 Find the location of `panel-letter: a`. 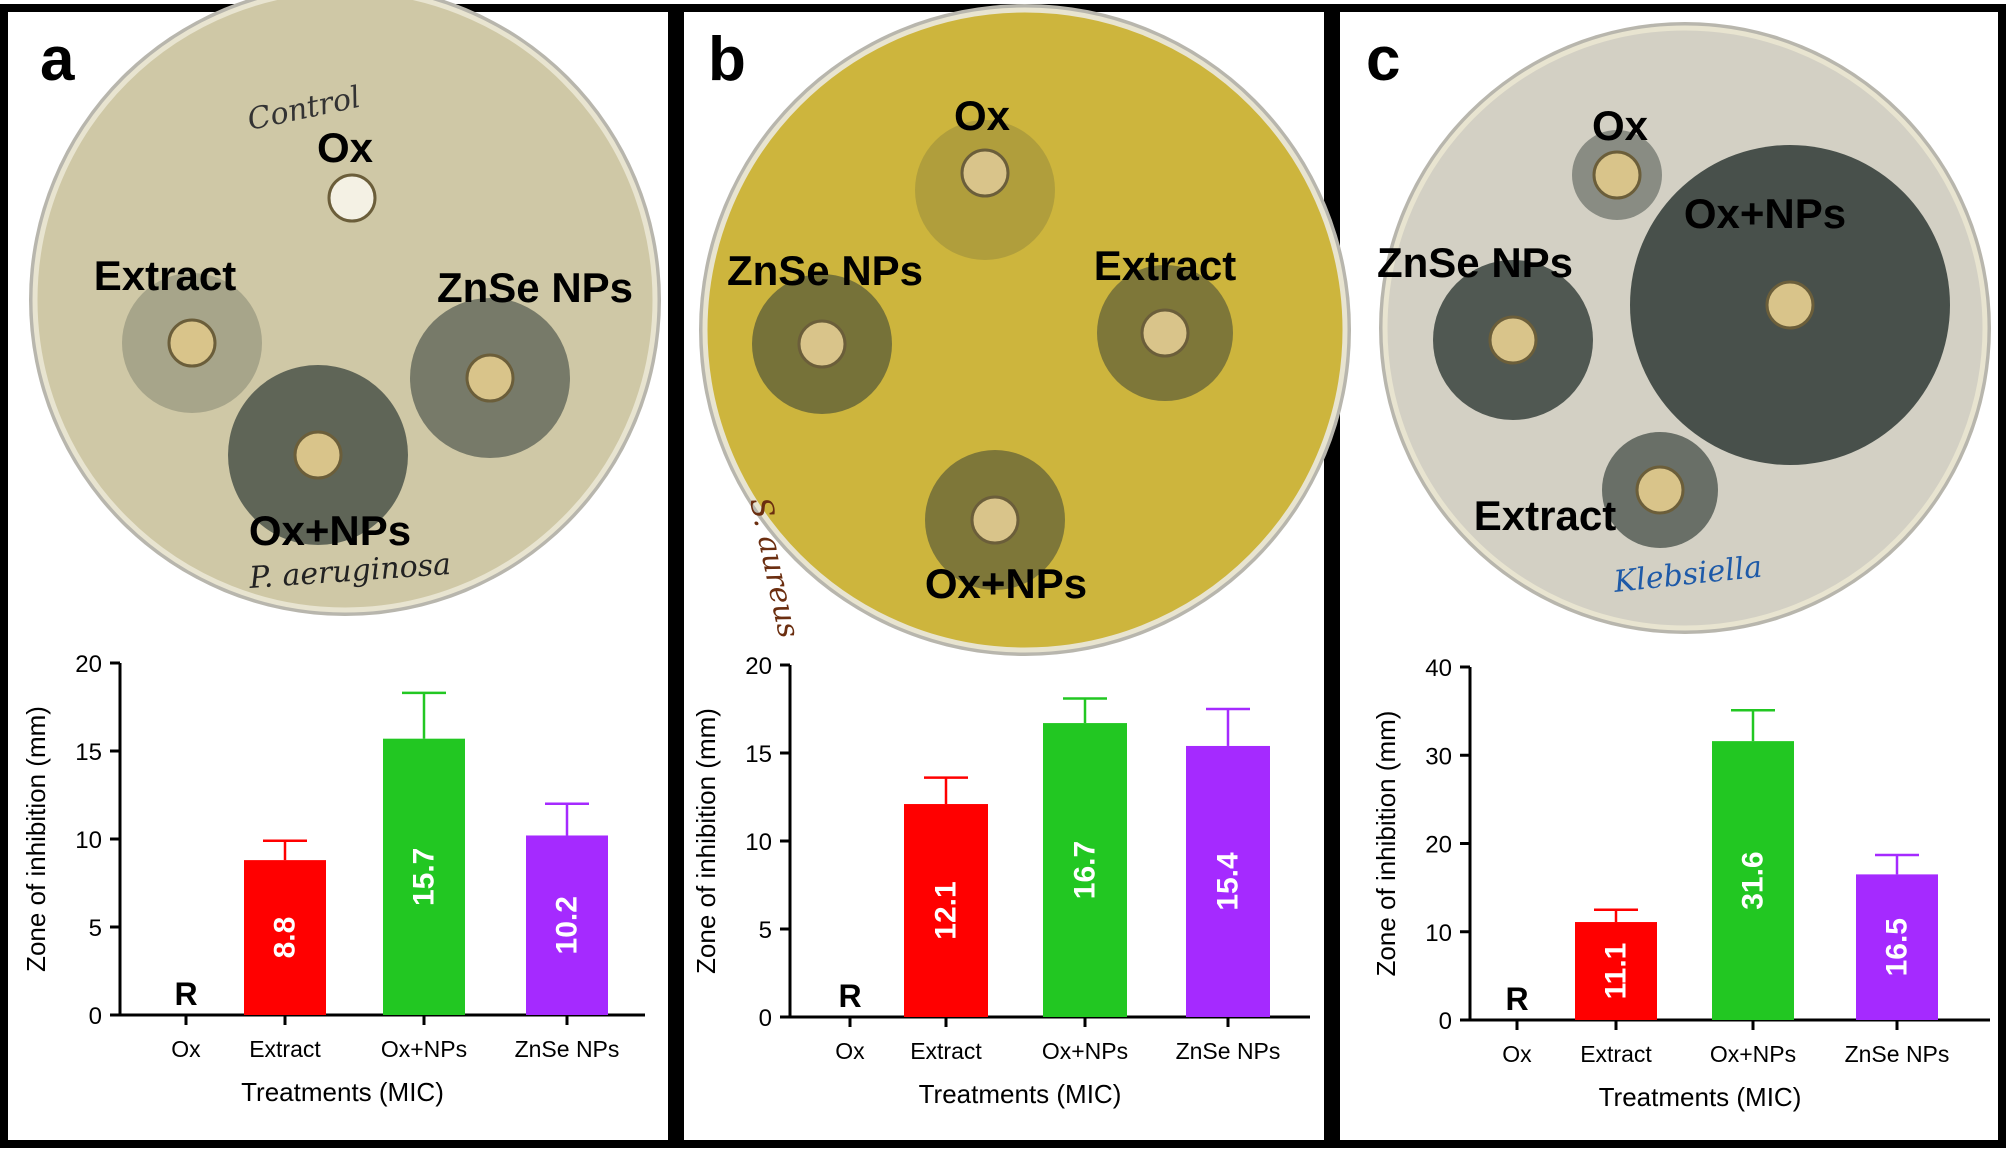

panel-letter: a is located at coordinates (57, 59).